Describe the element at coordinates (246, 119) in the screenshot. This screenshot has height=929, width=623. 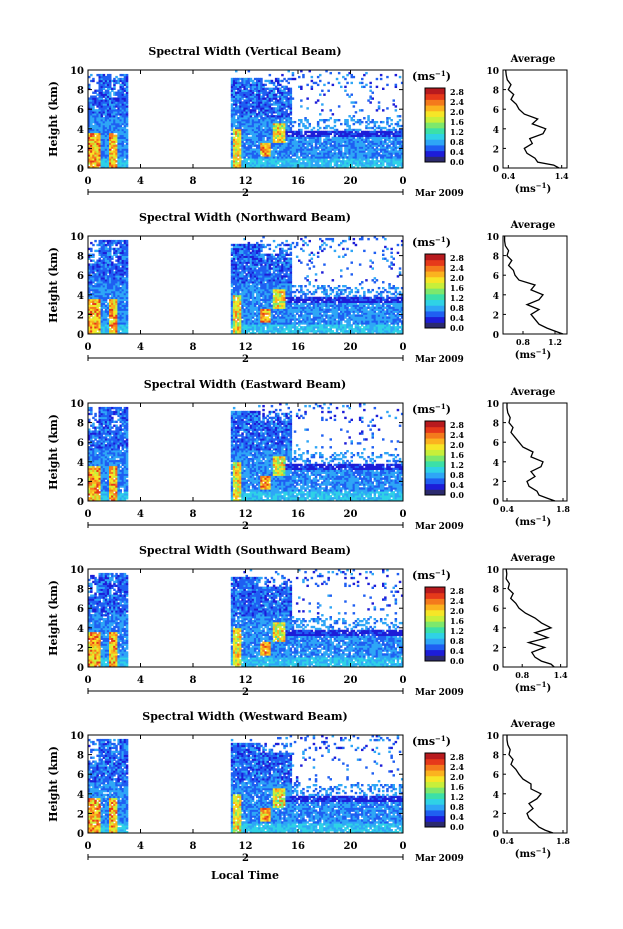
I see `heatmap-cells` at that location.